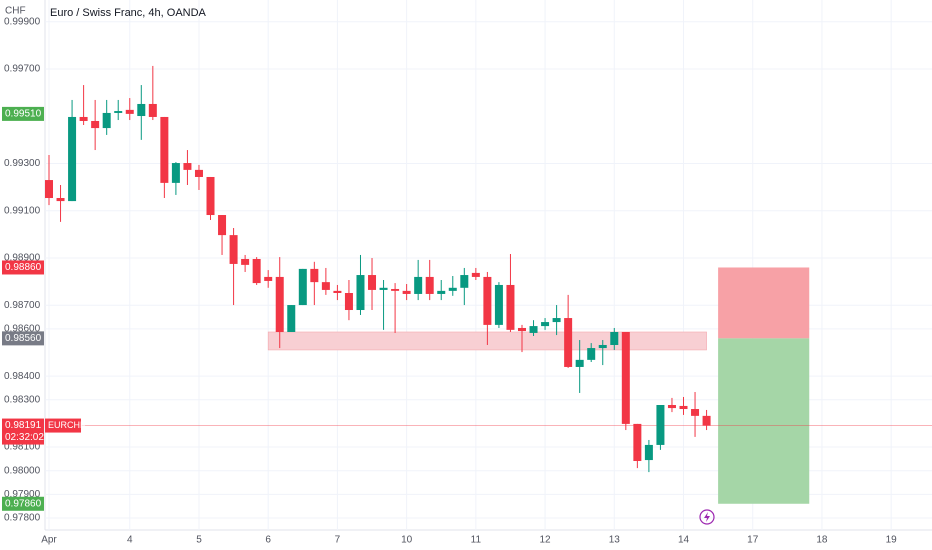 The width and height of the screenshot is (932, 550). What do you see at coordinates (764, 421) in the screenshot?
I see `reward-area` at bounding box center [764, 421].